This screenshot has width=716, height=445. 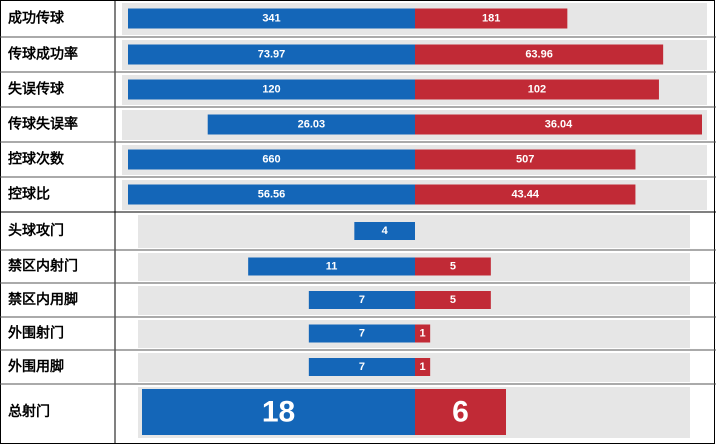 I want to click on bar-value: 102, so click(x=537, y=90).